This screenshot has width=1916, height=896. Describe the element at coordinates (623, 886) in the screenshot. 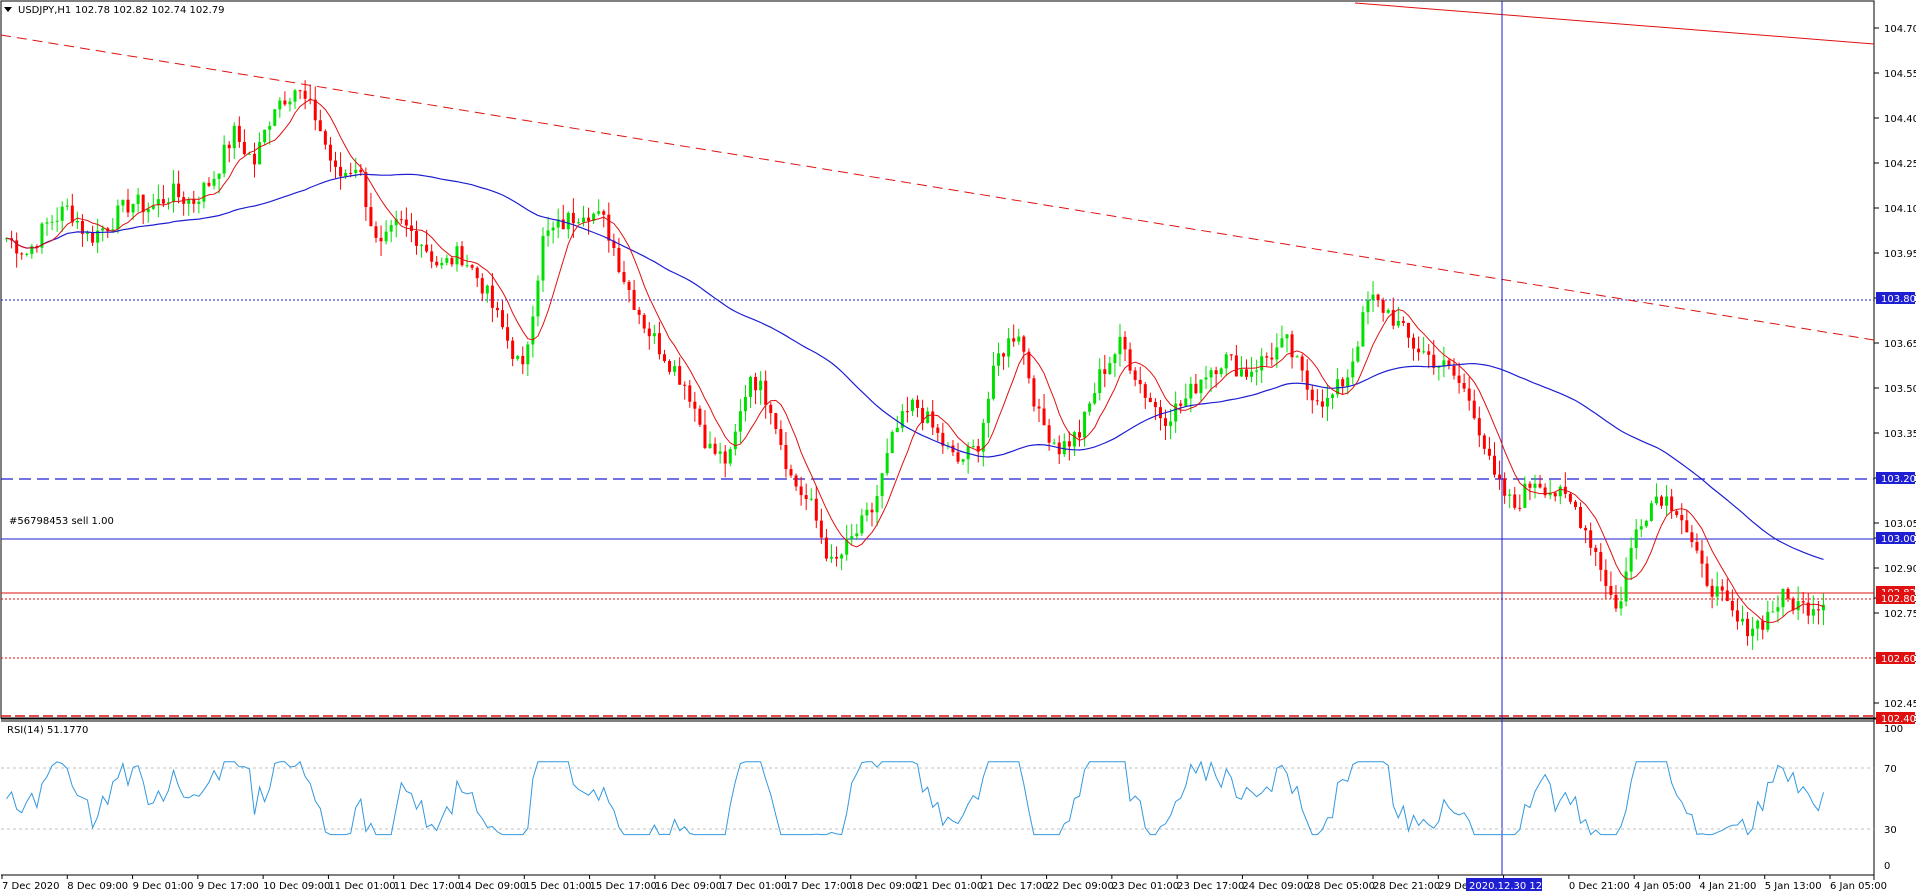

I see `time-tick-label: 15 Dec 17:00` at that location.